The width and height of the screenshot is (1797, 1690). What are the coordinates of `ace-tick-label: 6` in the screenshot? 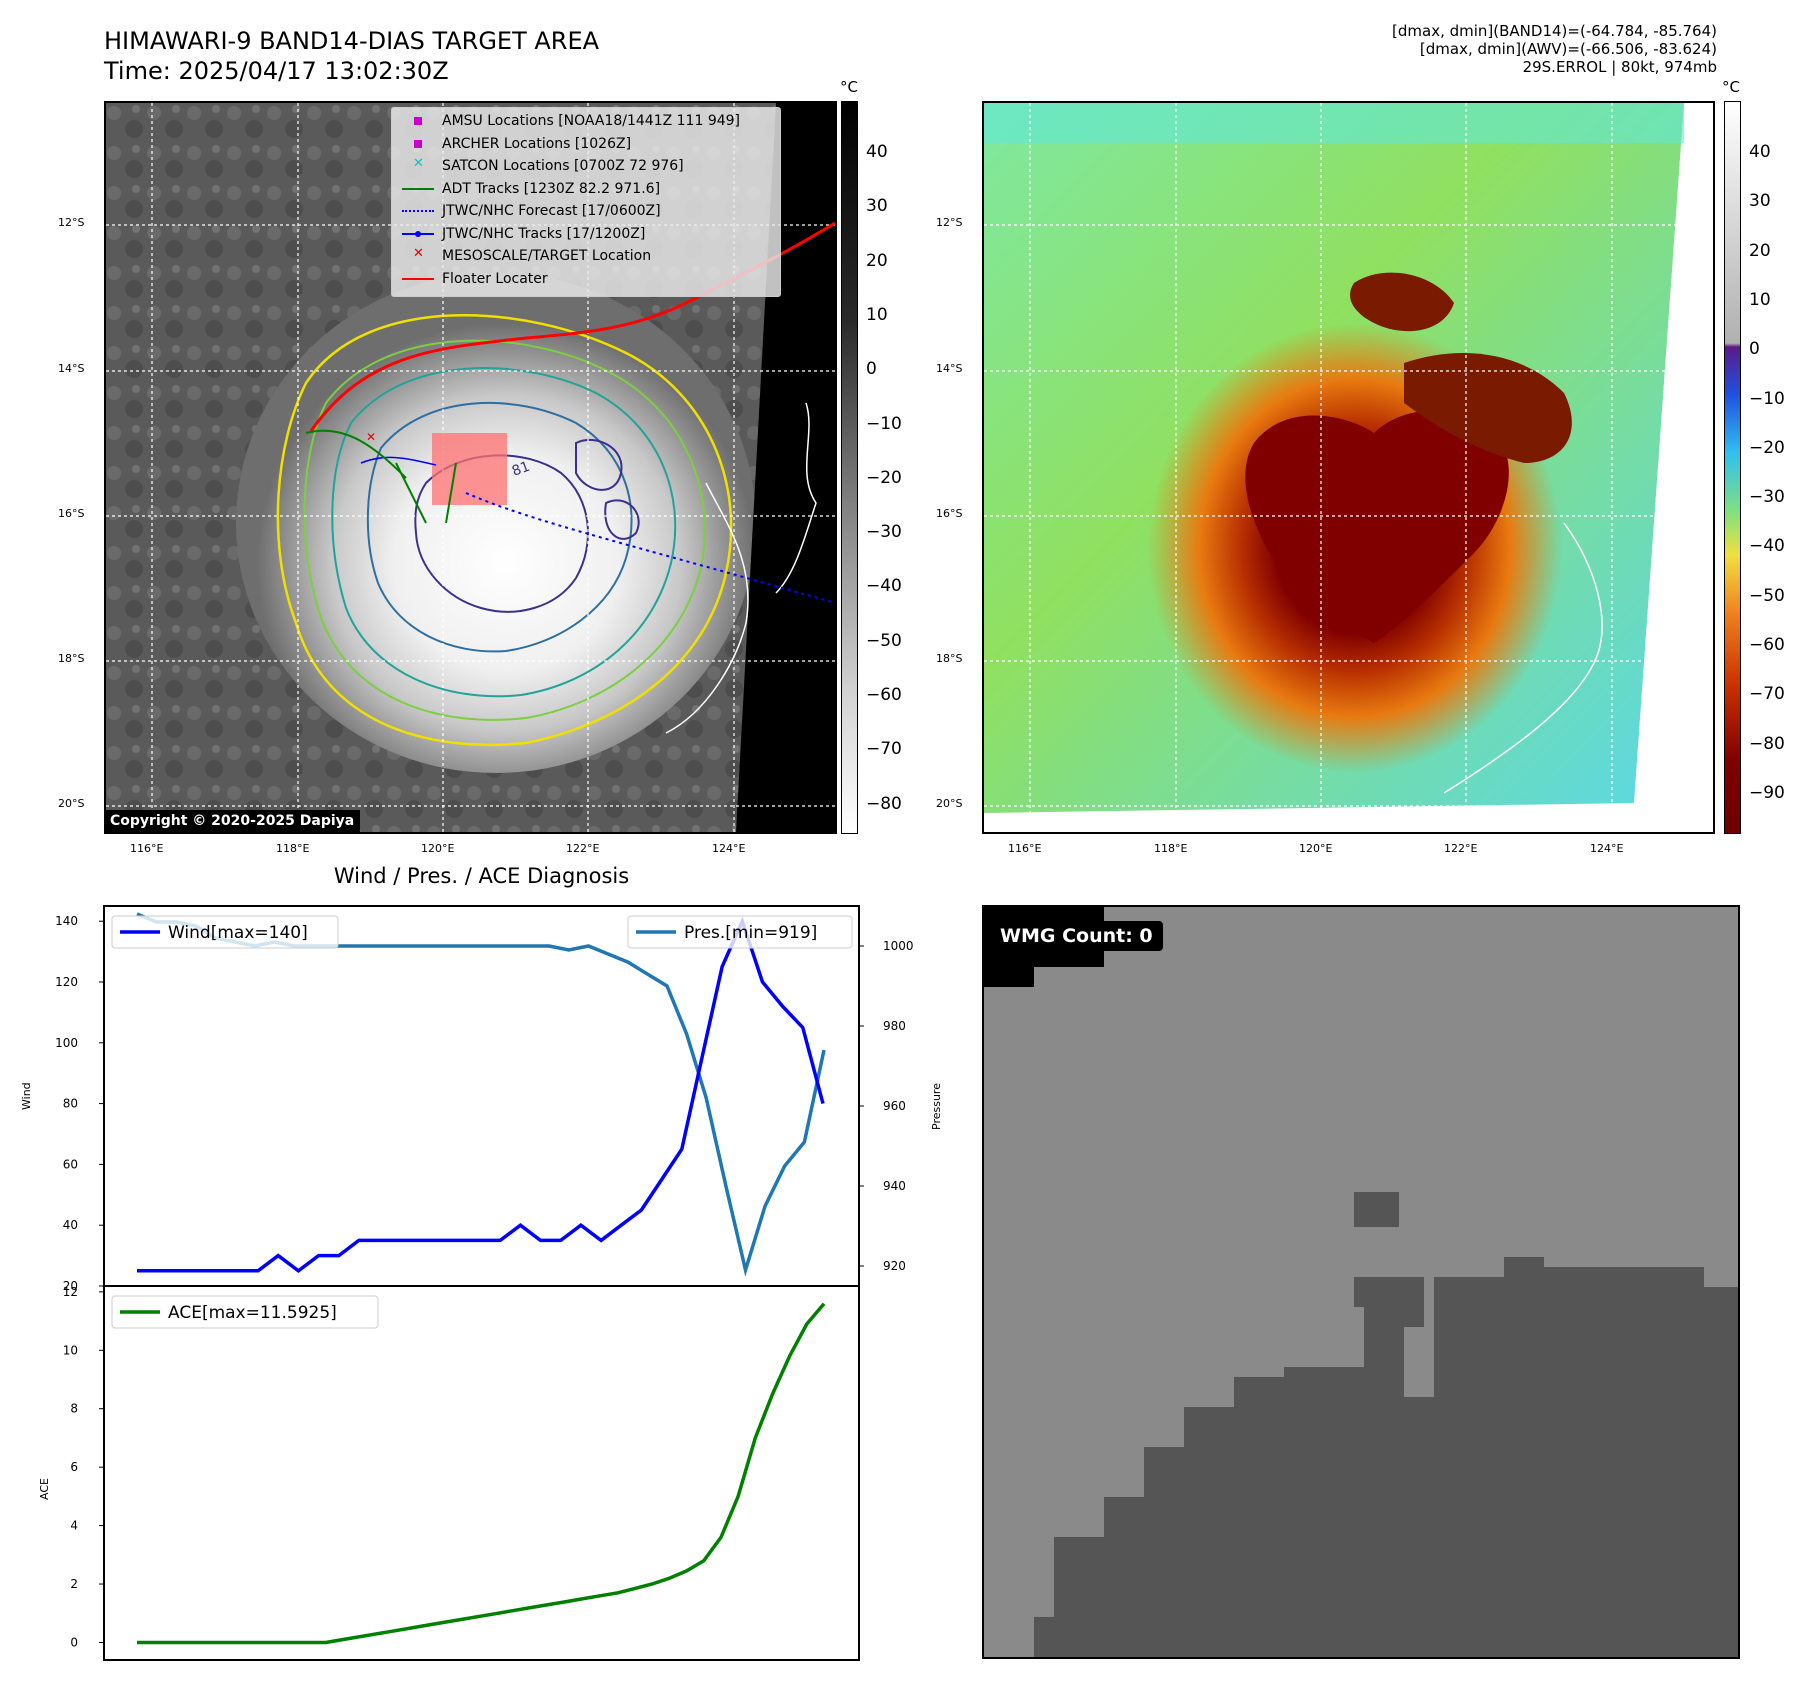 It's located at (74, 1467).